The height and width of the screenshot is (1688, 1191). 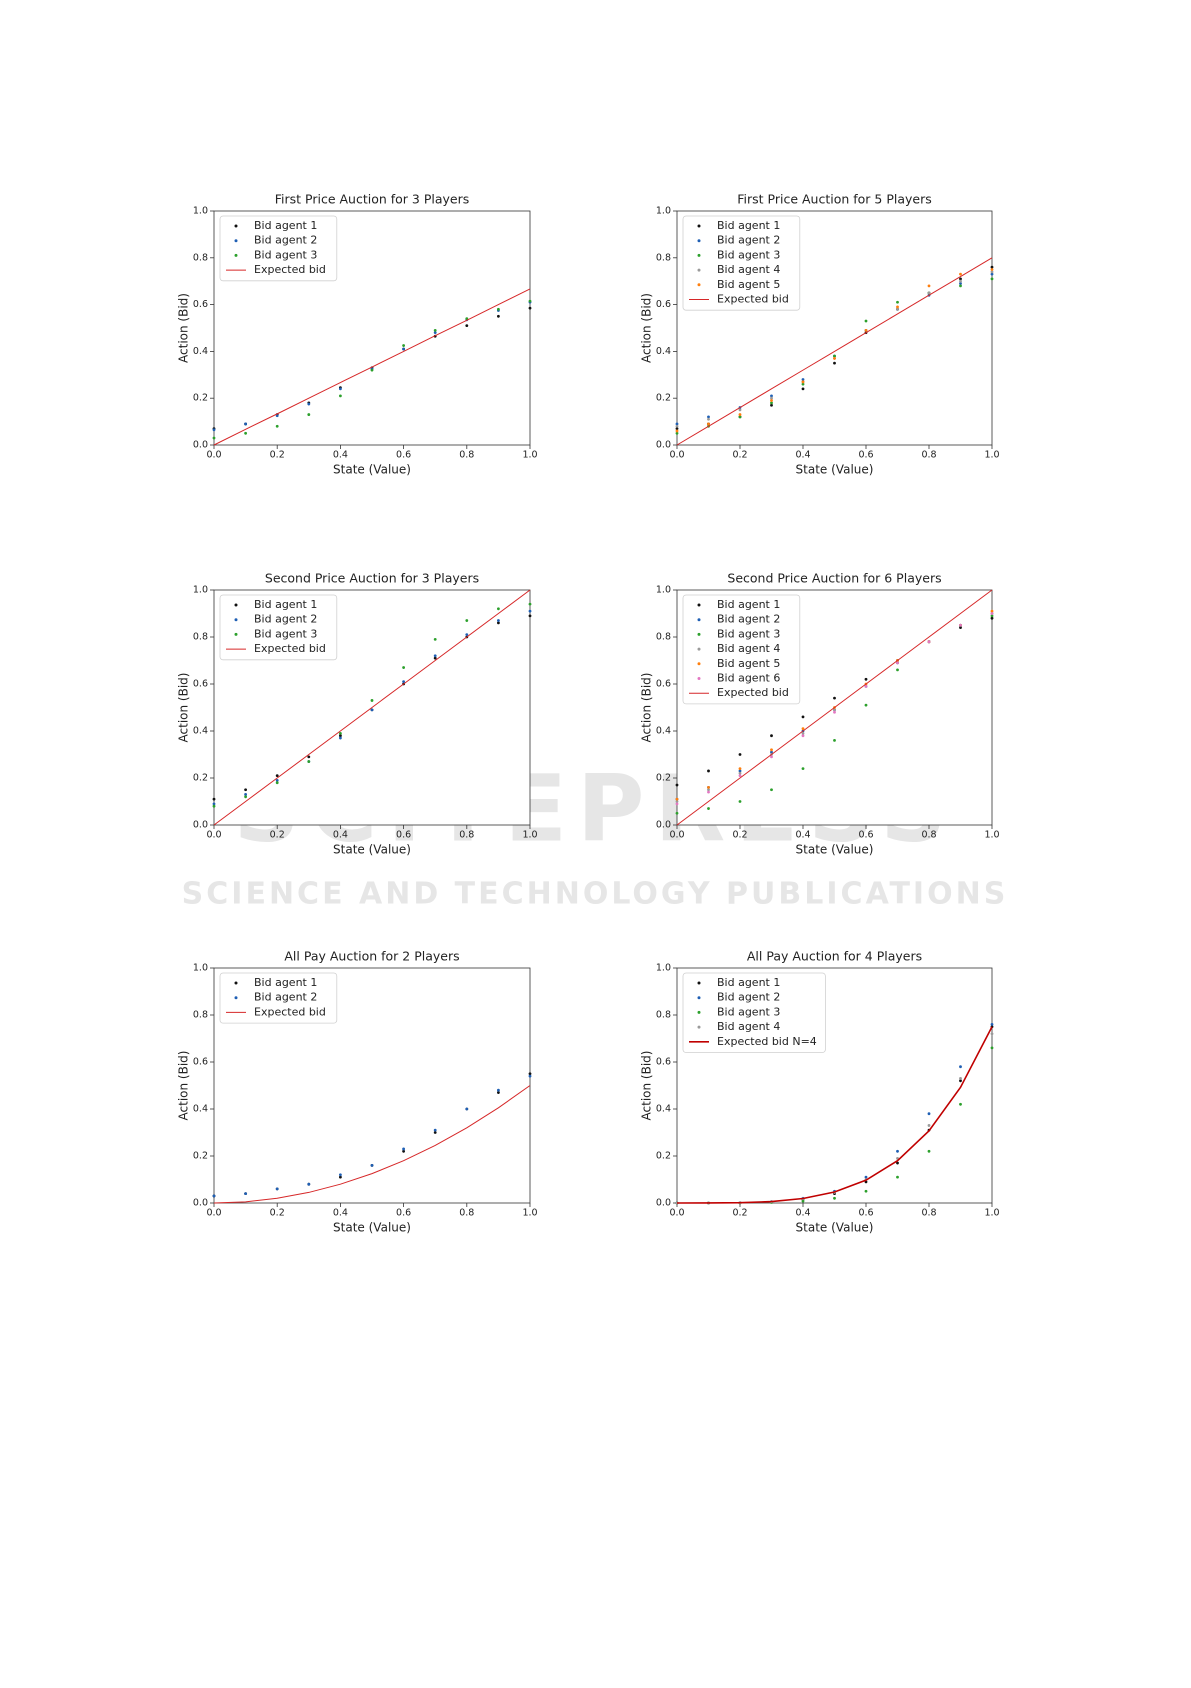 What do you see at coordinates (834, 956) in the screenshot?
I see `chart-title: All Pay Auction for 4 Players` at bounding box center [834, 956].